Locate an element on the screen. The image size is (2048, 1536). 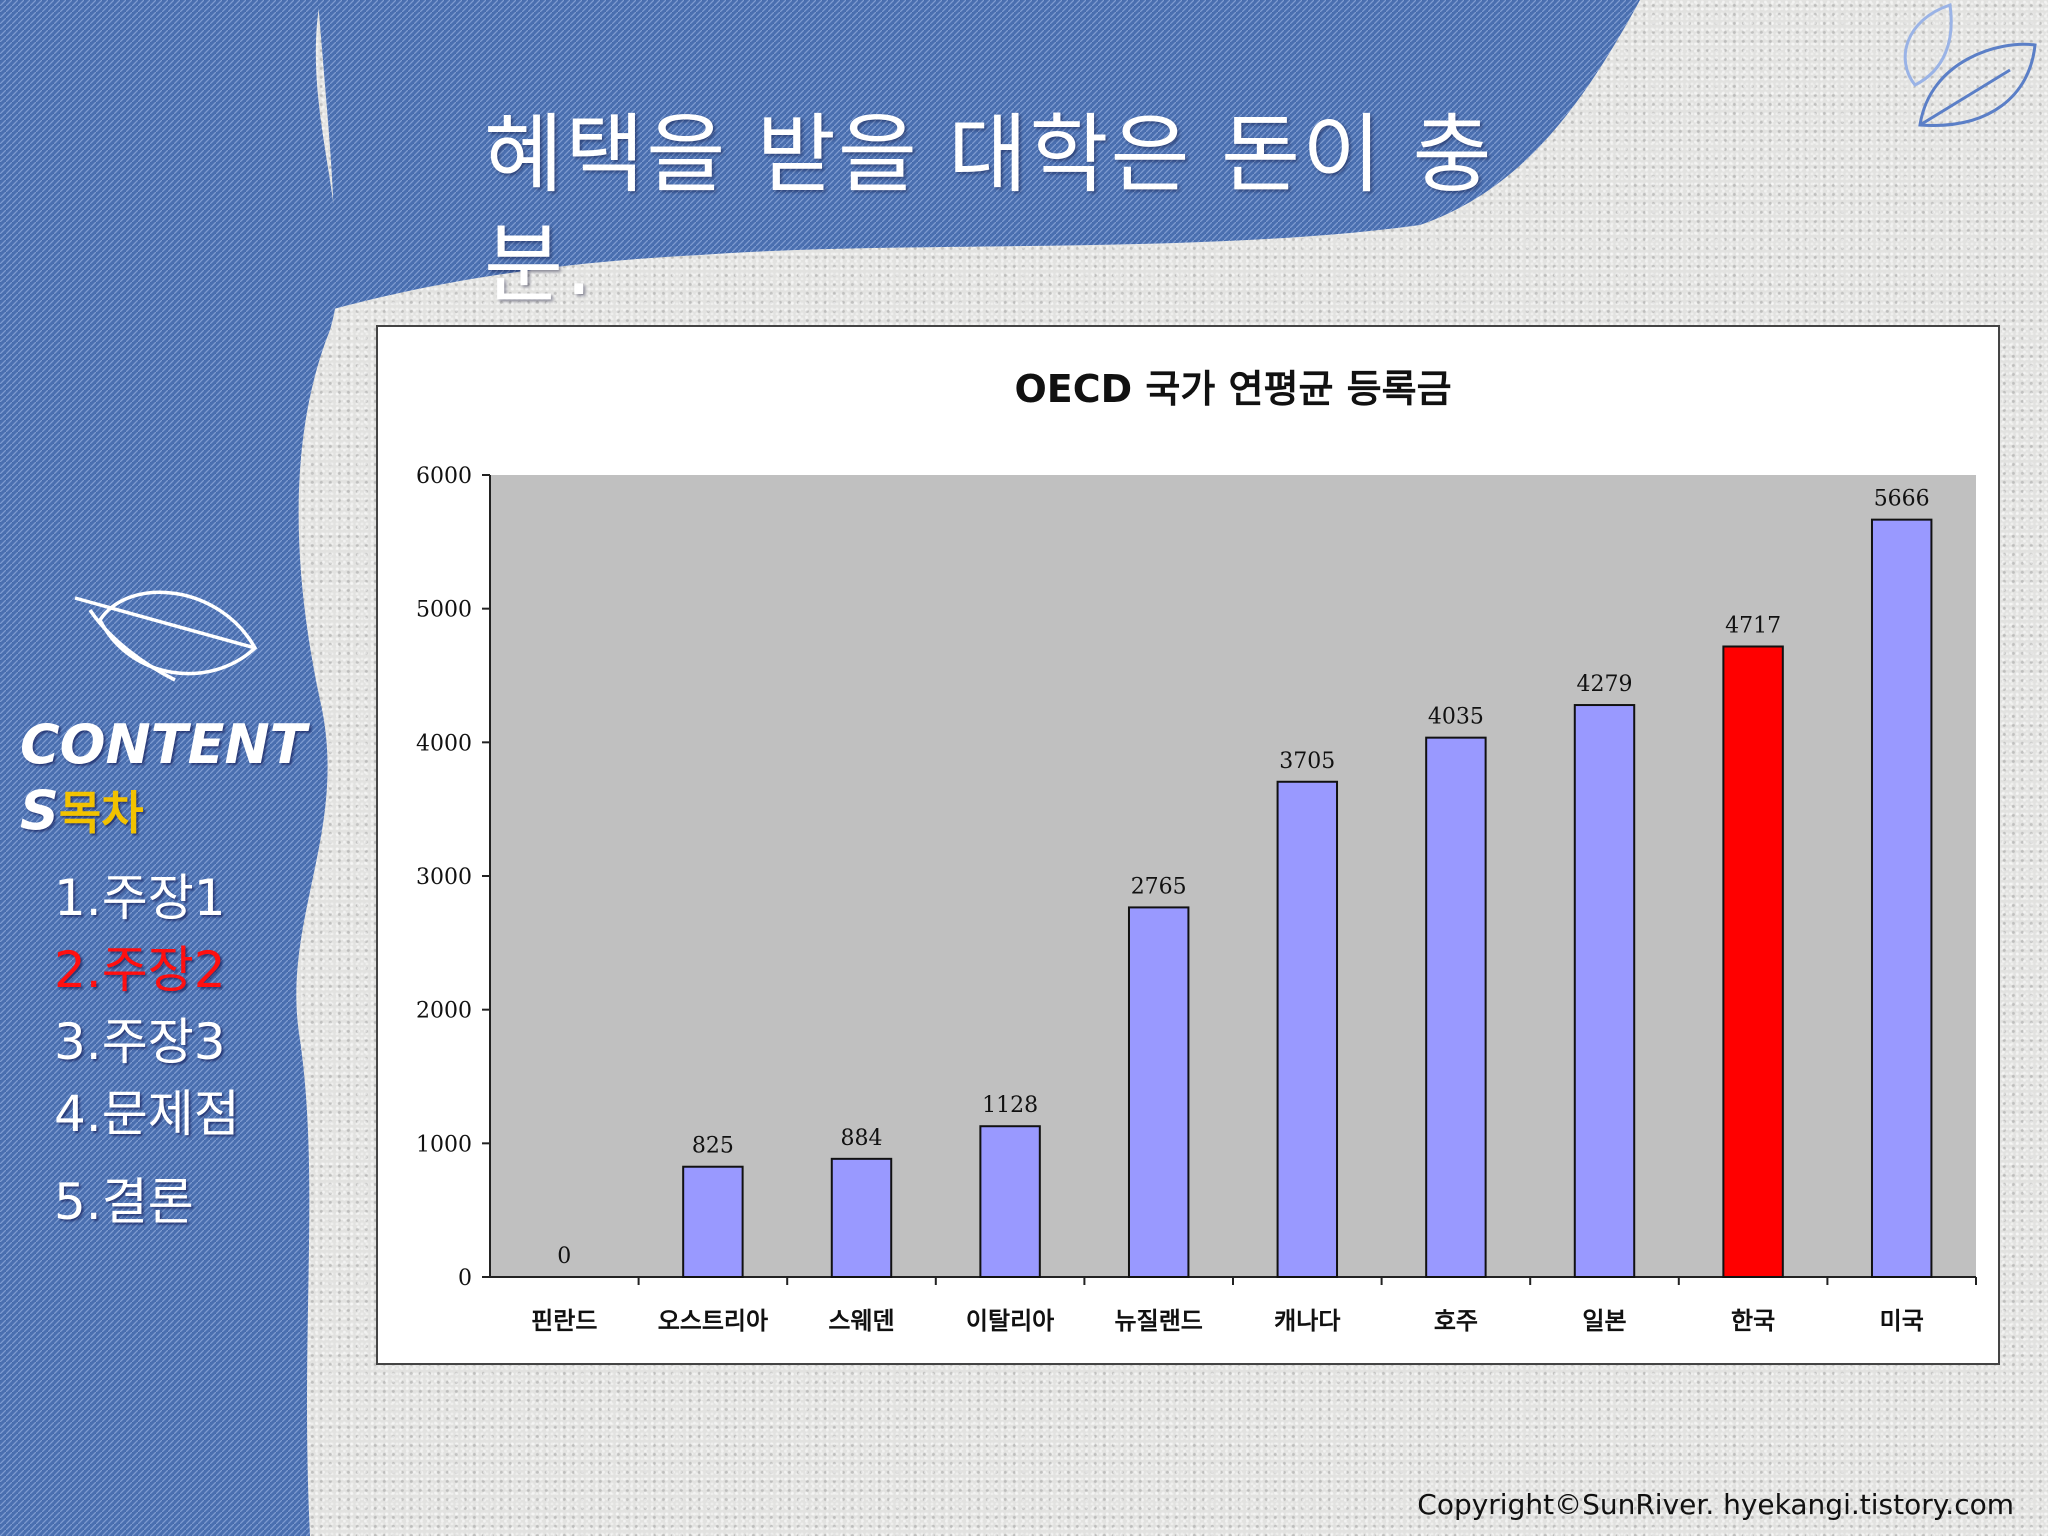
contents-heading: CONTENTS목차 is located at coordinates (165, 779).